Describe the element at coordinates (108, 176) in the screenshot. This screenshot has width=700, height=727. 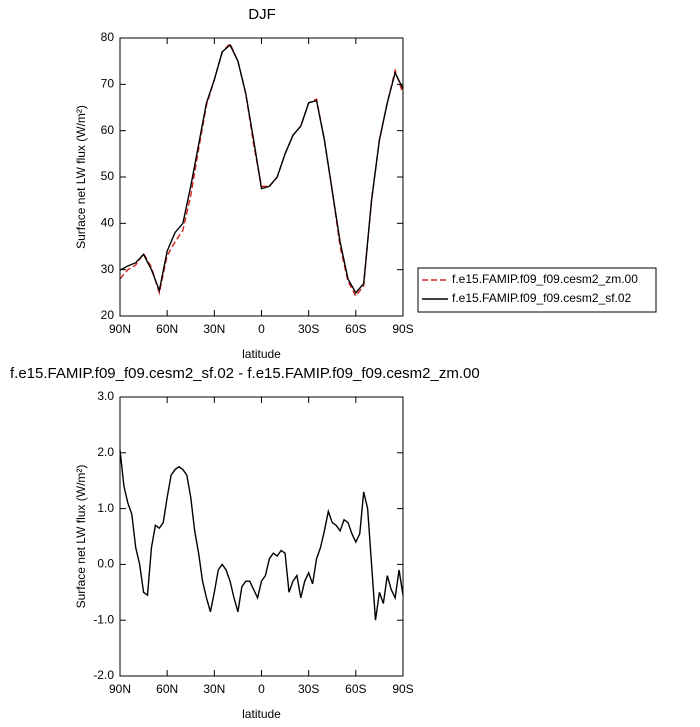
I see `y-tick-label: 50` at that location.